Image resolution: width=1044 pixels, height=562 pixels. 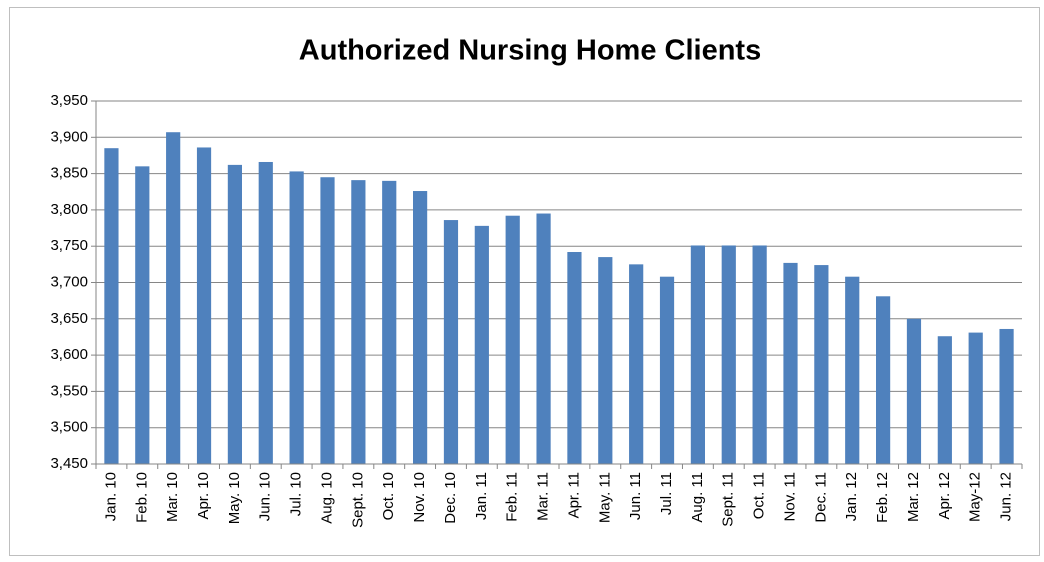 I want to click on x-tick-label: Feb. 12, so click(x=882, y=497).